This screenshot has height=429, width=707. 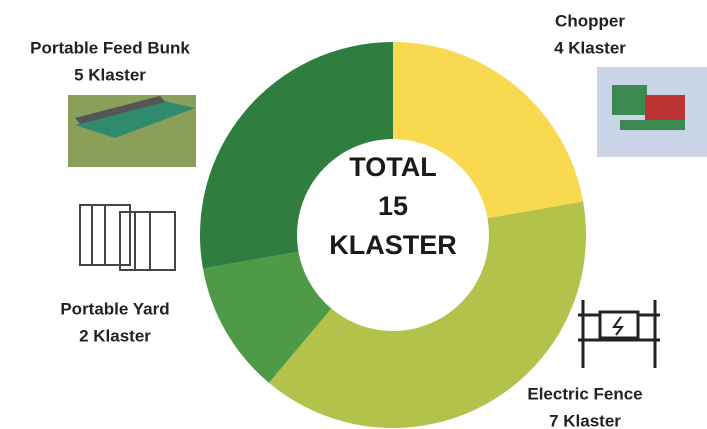 What do you see at coordinates (393, 167) in the screenshot?
I see `center-label: TOTAL` at bounding box center [393, 167].